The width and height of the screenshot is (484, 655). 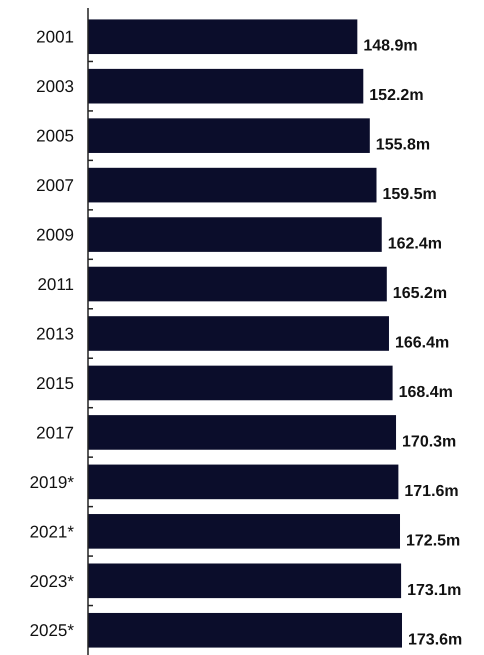 I want to click on y-tick-label: 2007, so click(x=55, y=186).